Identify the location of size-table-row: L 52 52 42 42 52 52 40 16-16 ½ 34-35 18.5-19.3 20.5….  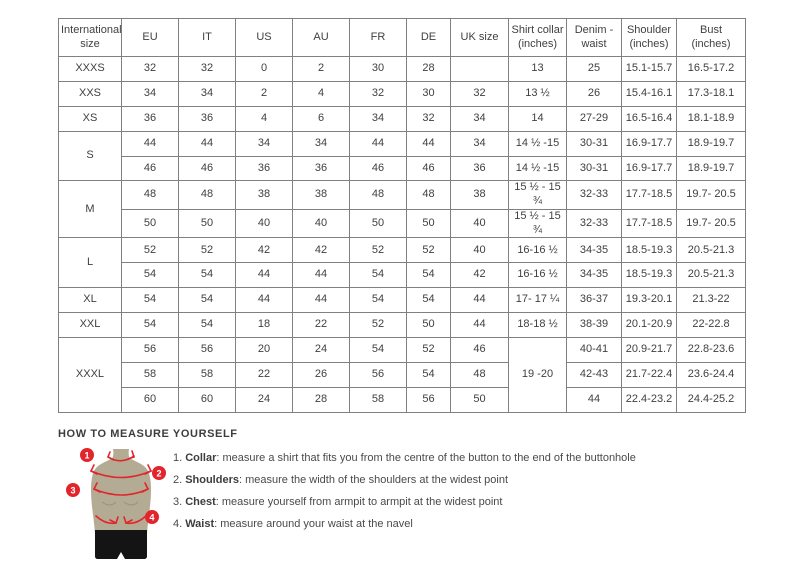
(402, 263).